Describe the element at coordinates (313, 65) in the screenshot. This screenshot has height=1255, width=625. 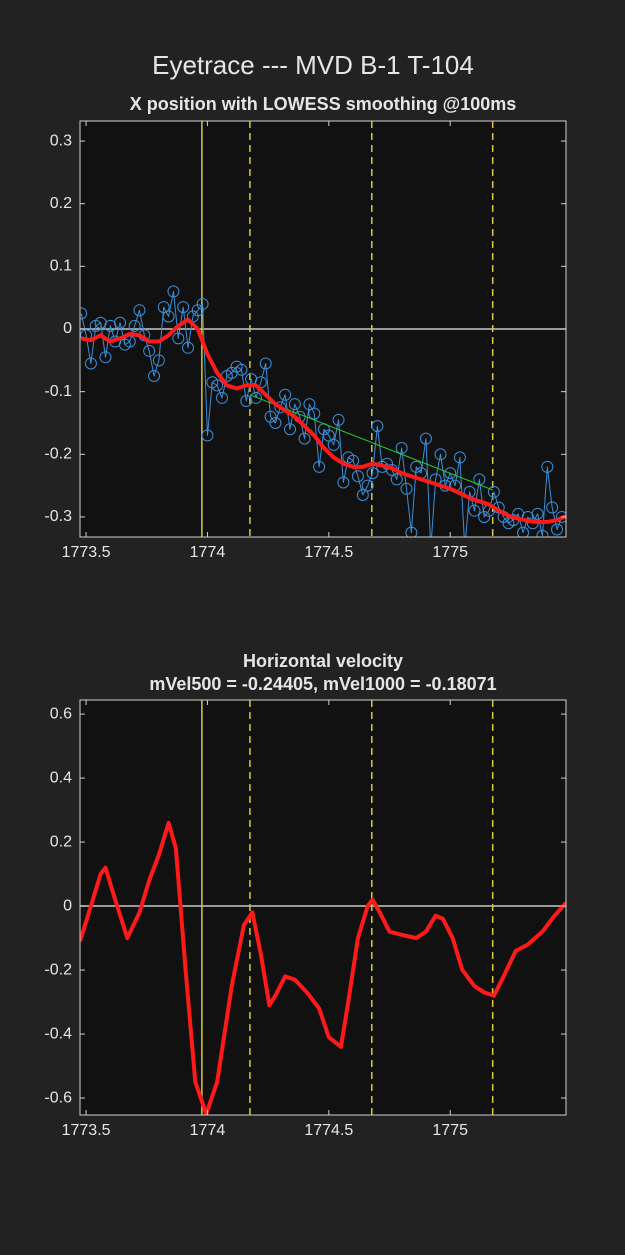
I see `figure-title: Eyetrace --- MVD B-1 T-104` at that location.